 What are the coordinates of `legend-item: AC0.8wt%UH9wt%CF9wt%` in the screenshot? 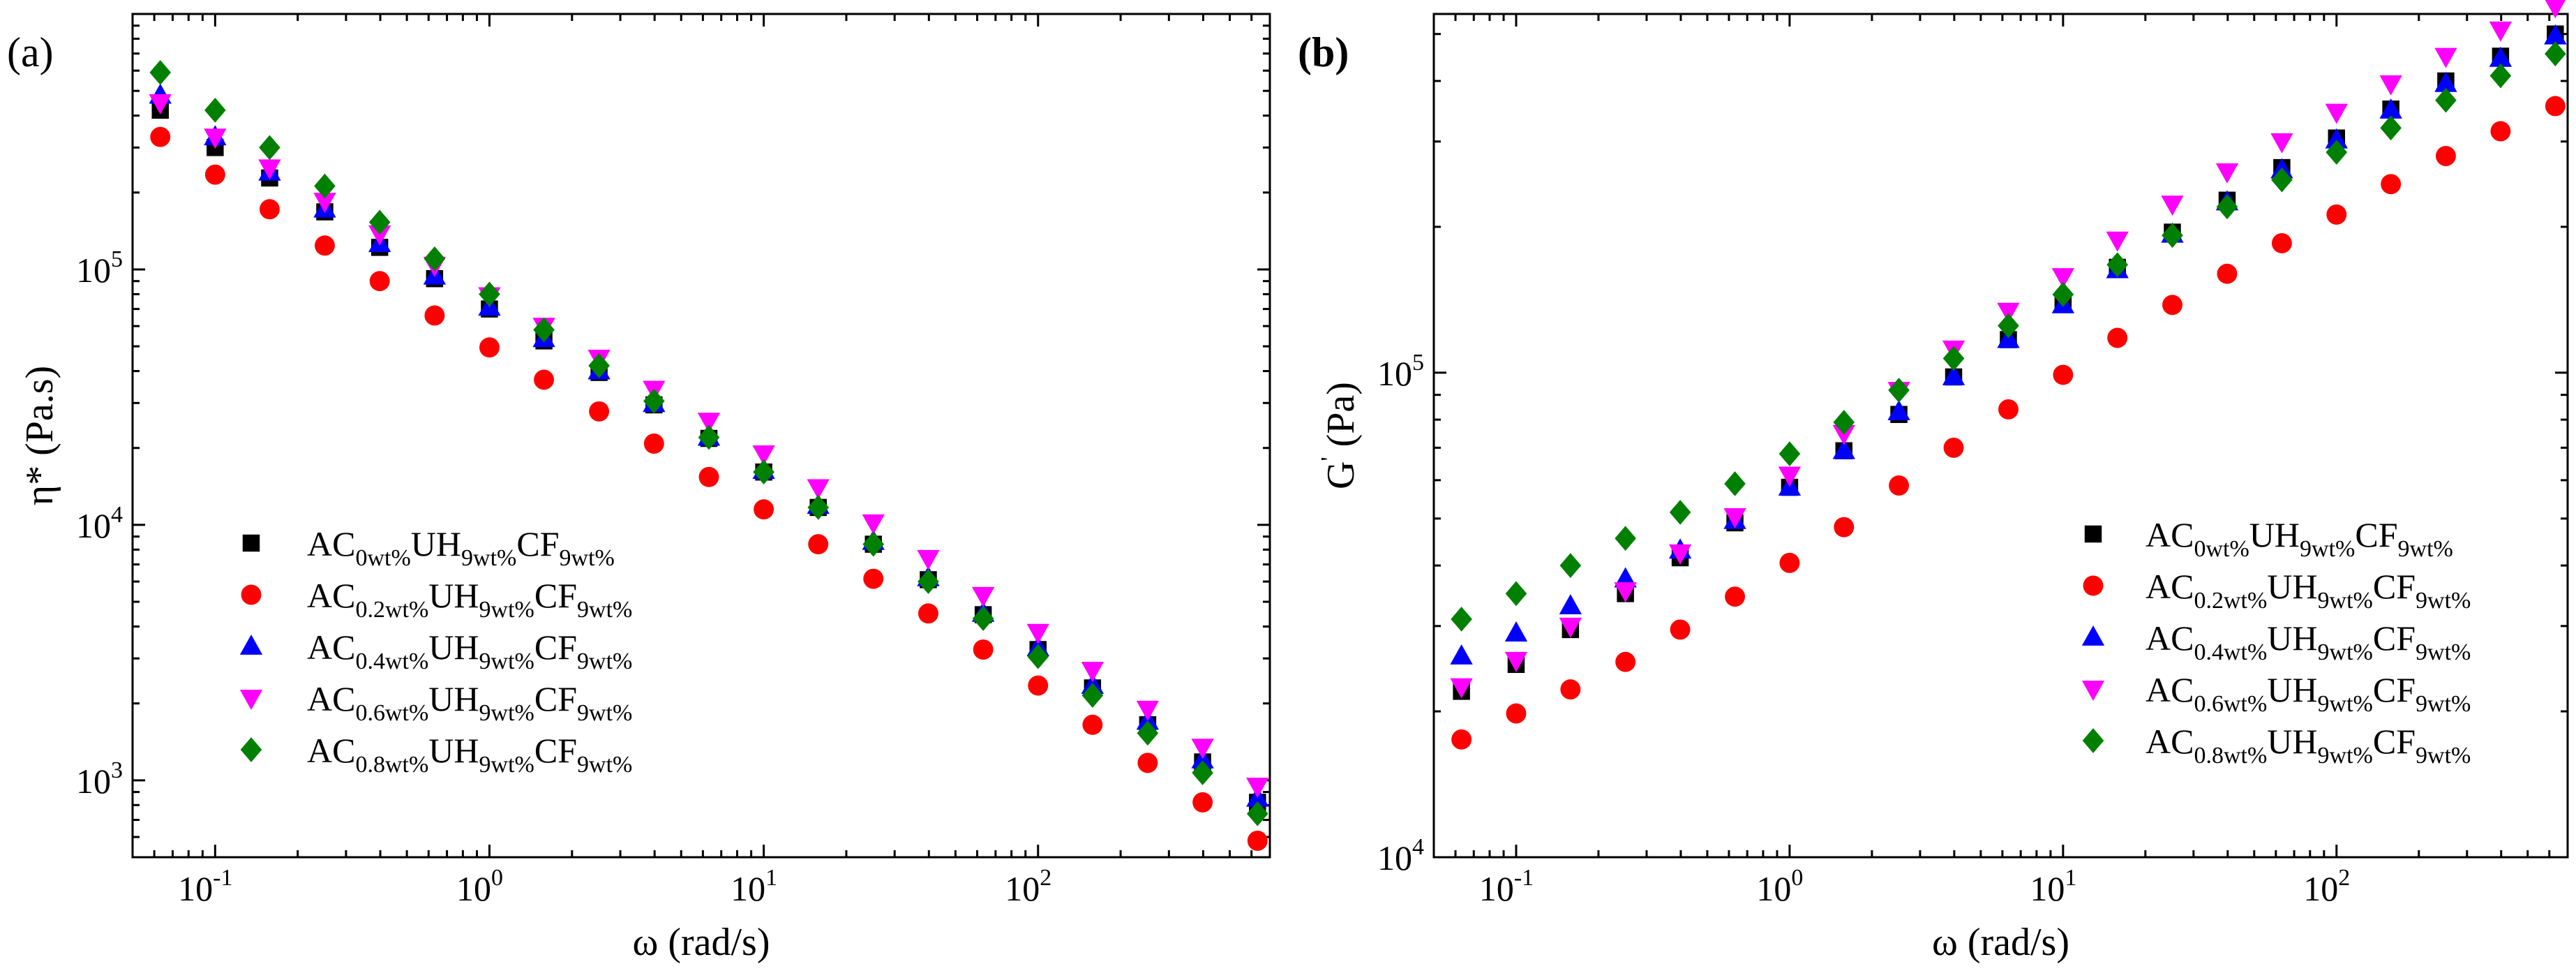 It's located at (436, 754).